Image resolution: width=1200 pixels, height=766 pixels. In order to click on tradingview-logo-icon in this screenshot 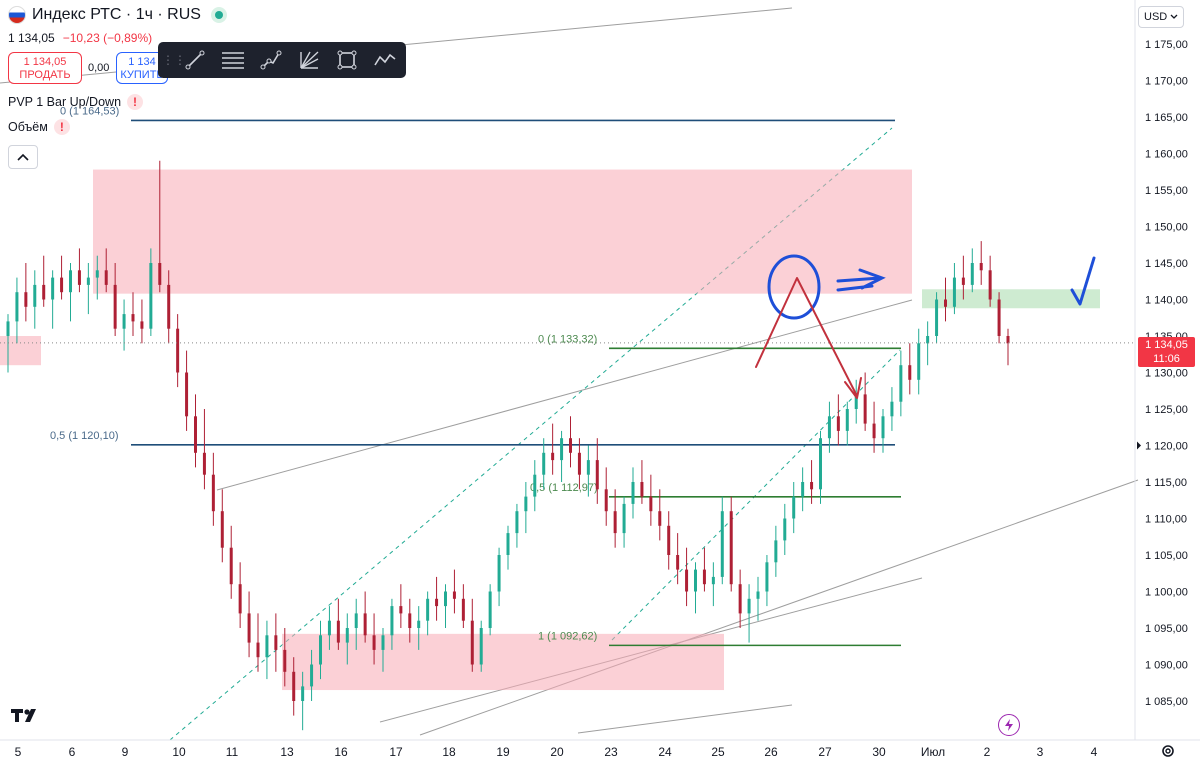, I will do `click(27, 716)`.